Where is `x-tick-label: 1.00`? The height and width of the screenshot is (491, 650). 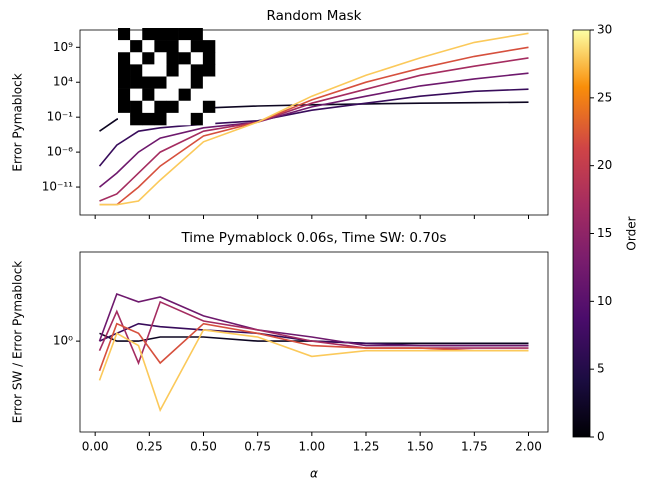
x-tick-label: 1.00 is located at coordinates (311, 447).